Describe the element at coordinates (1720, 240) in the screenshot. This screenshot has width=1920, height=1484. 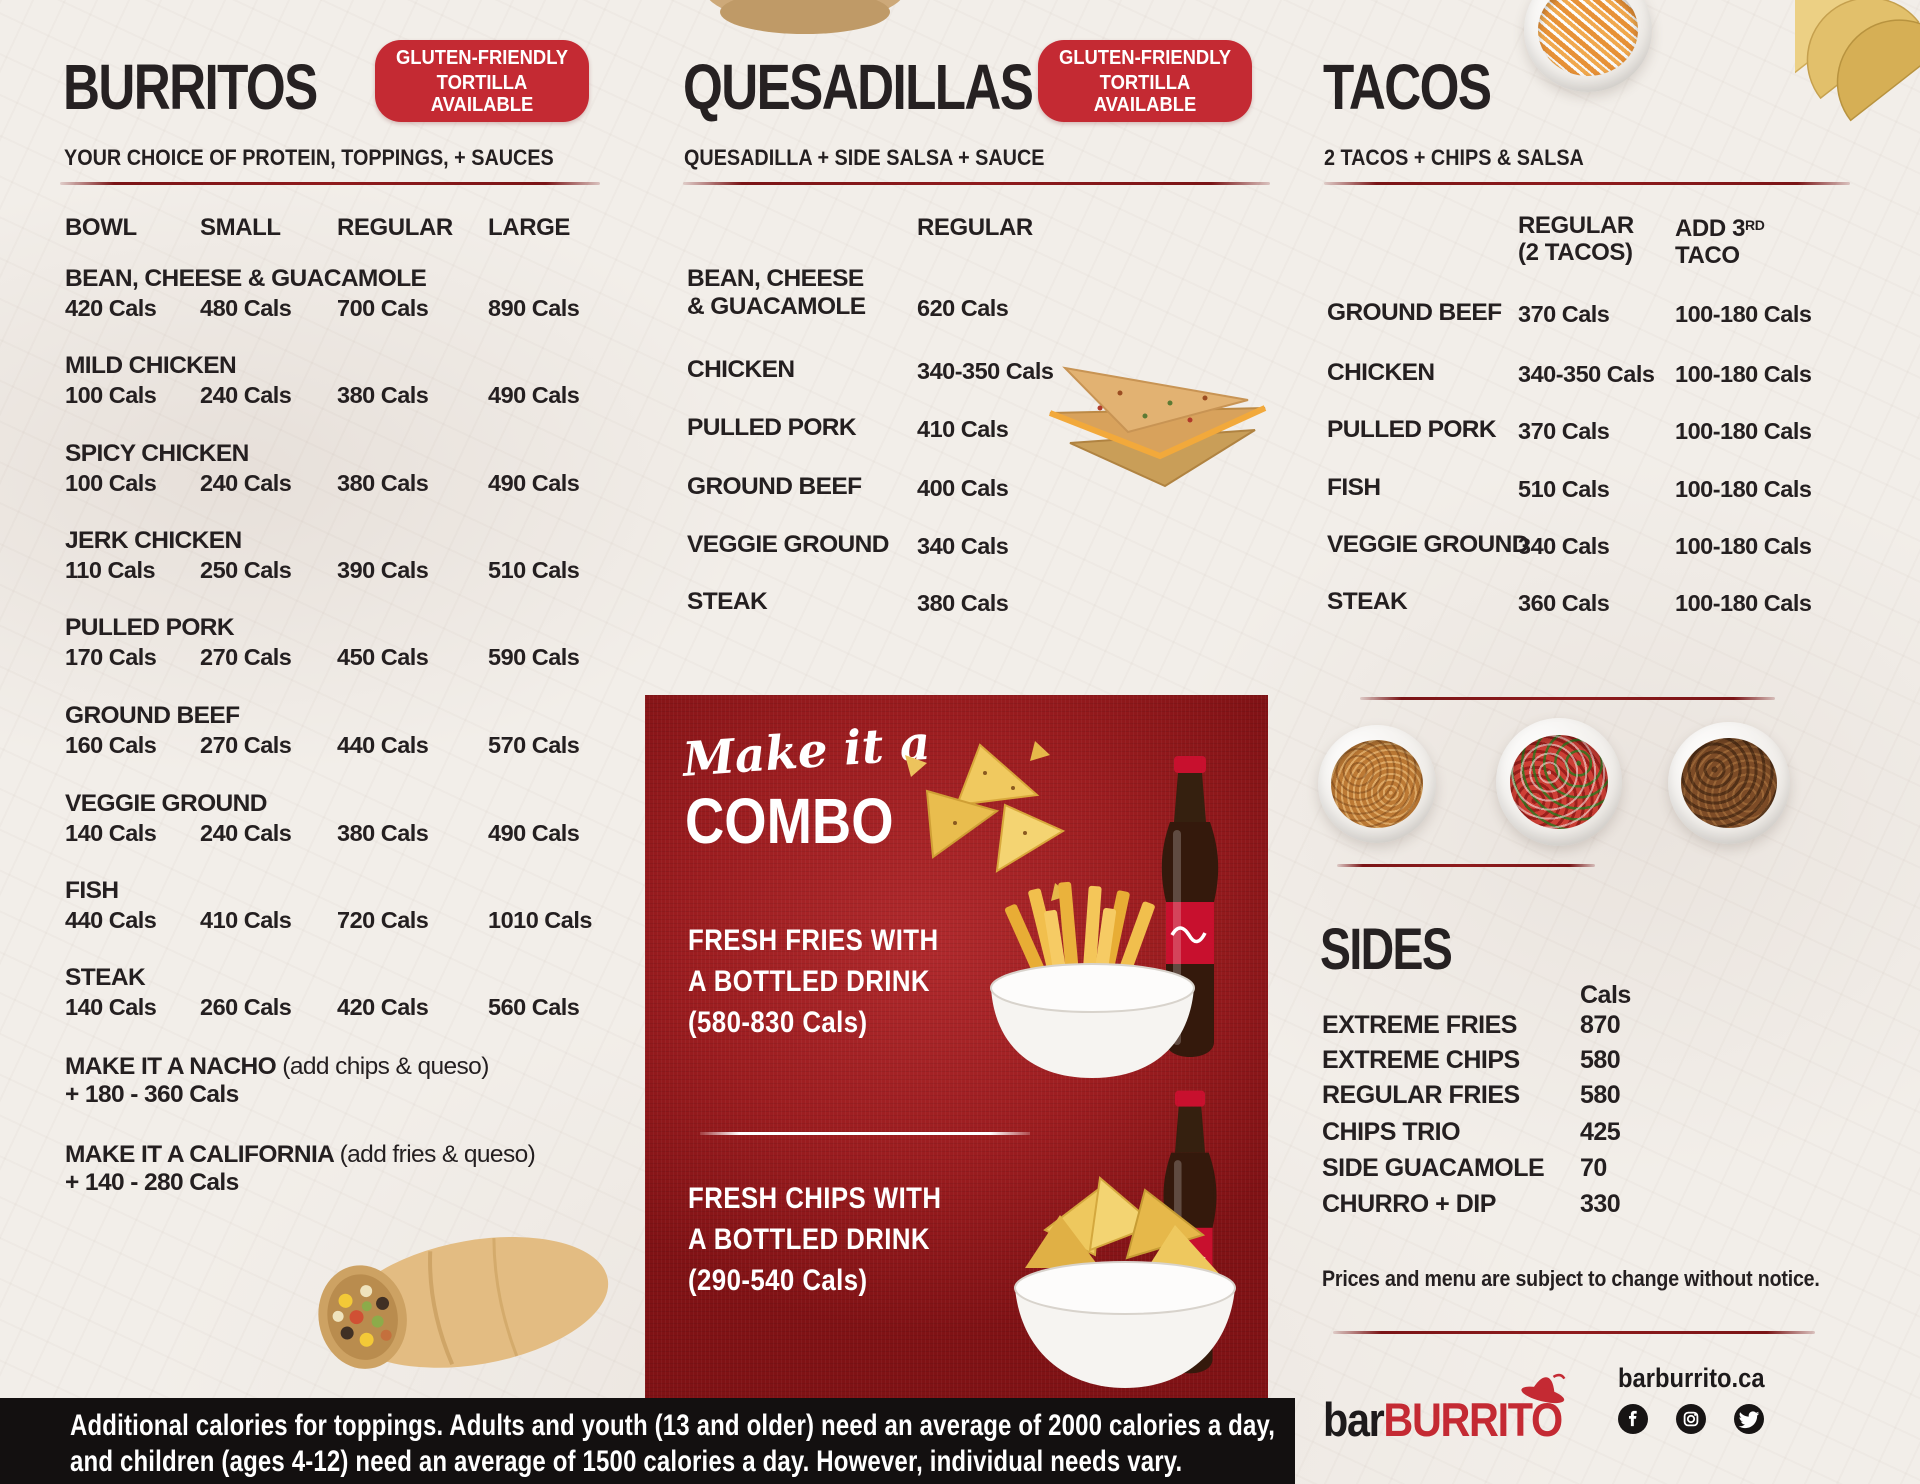
I see `column-header: ADD 3RD TACO` at that location.